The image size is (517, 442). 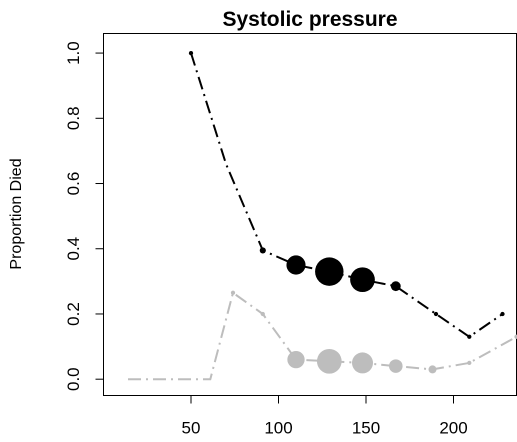 What do you see at coordinates (278, 428) in the screenshot?
I see `x-tick-label: 100` at bounding box center [278, 428].